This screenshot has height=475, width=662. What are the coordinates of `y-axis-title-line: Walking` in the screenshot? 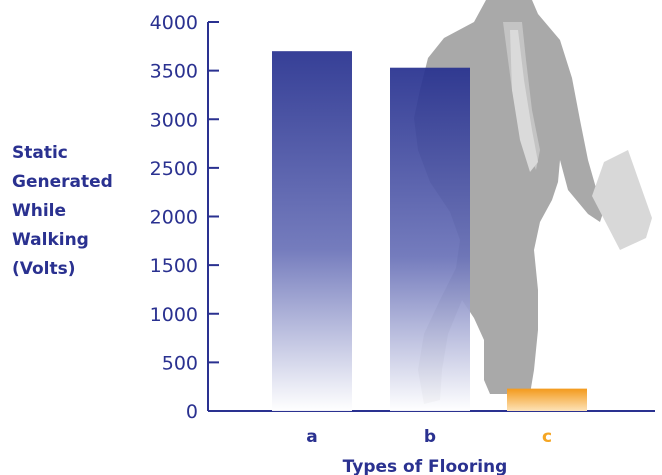 It's located at (50, 240).